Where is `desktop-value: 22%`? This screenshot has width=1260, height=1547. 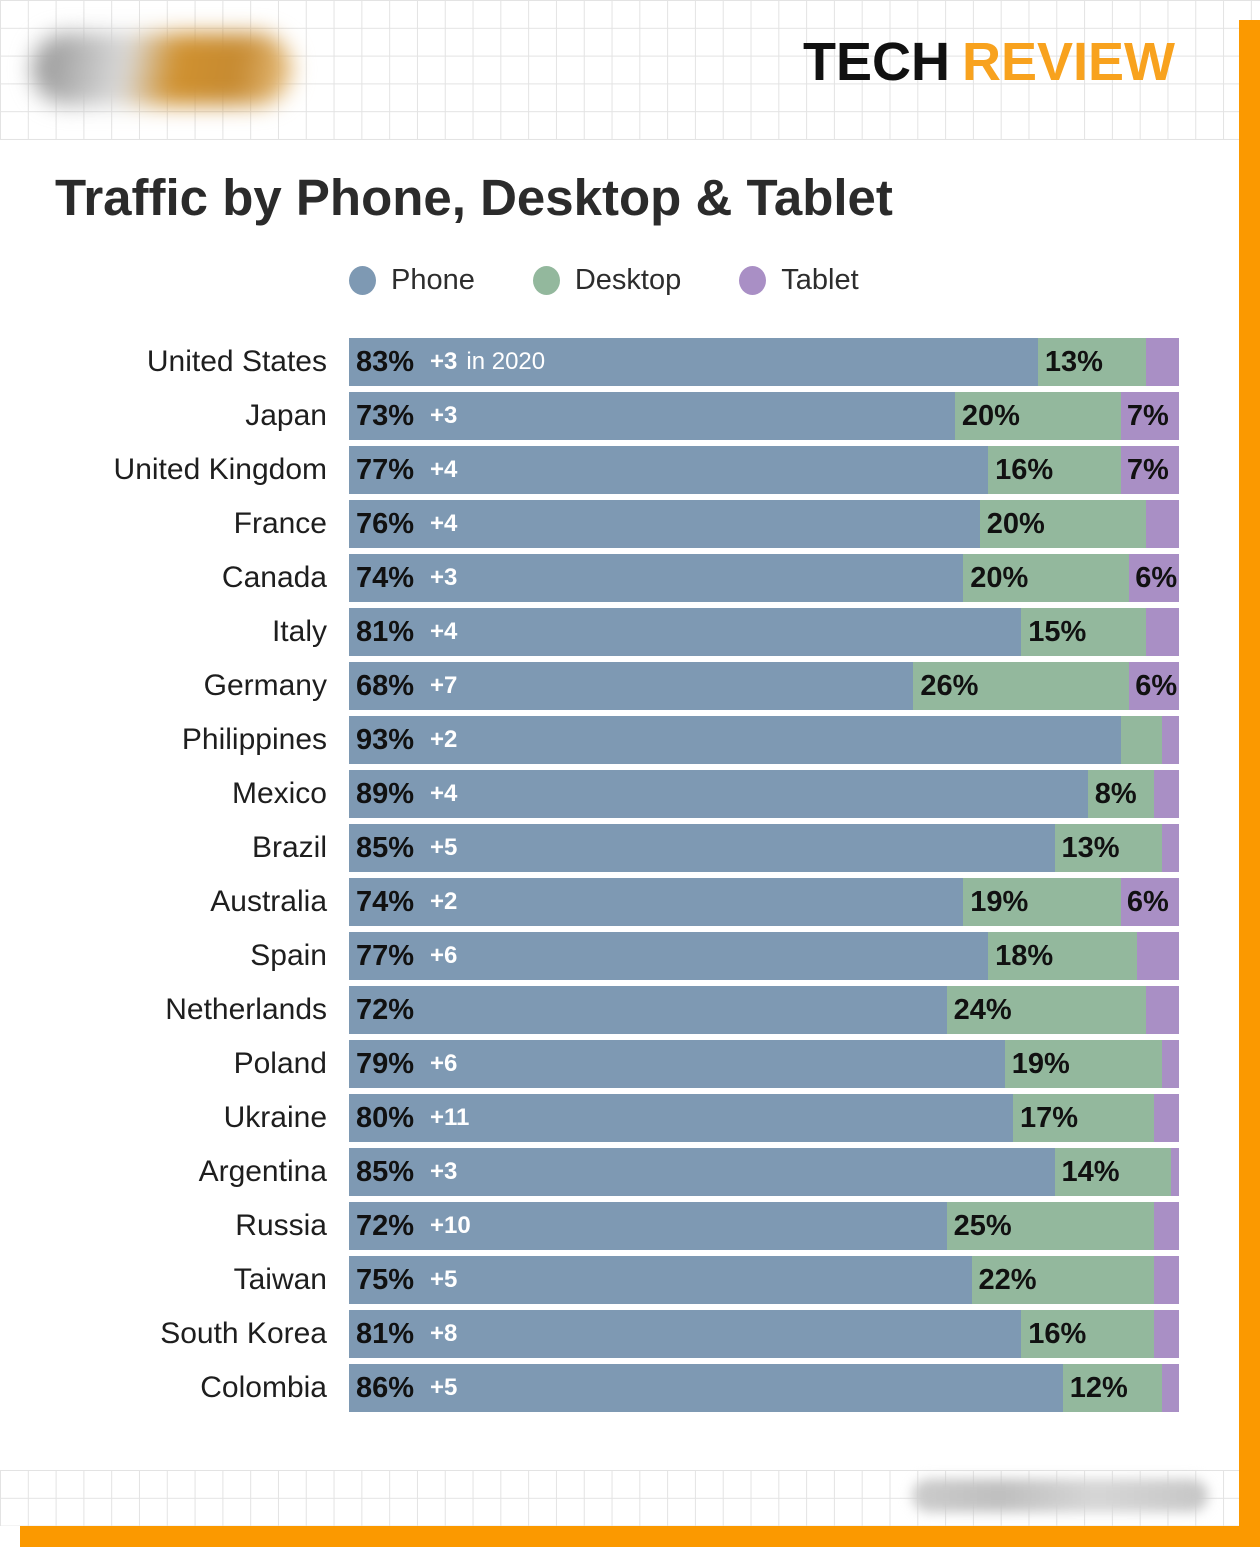 desktop-value: 22% is located at coordinates (1007, 1279).